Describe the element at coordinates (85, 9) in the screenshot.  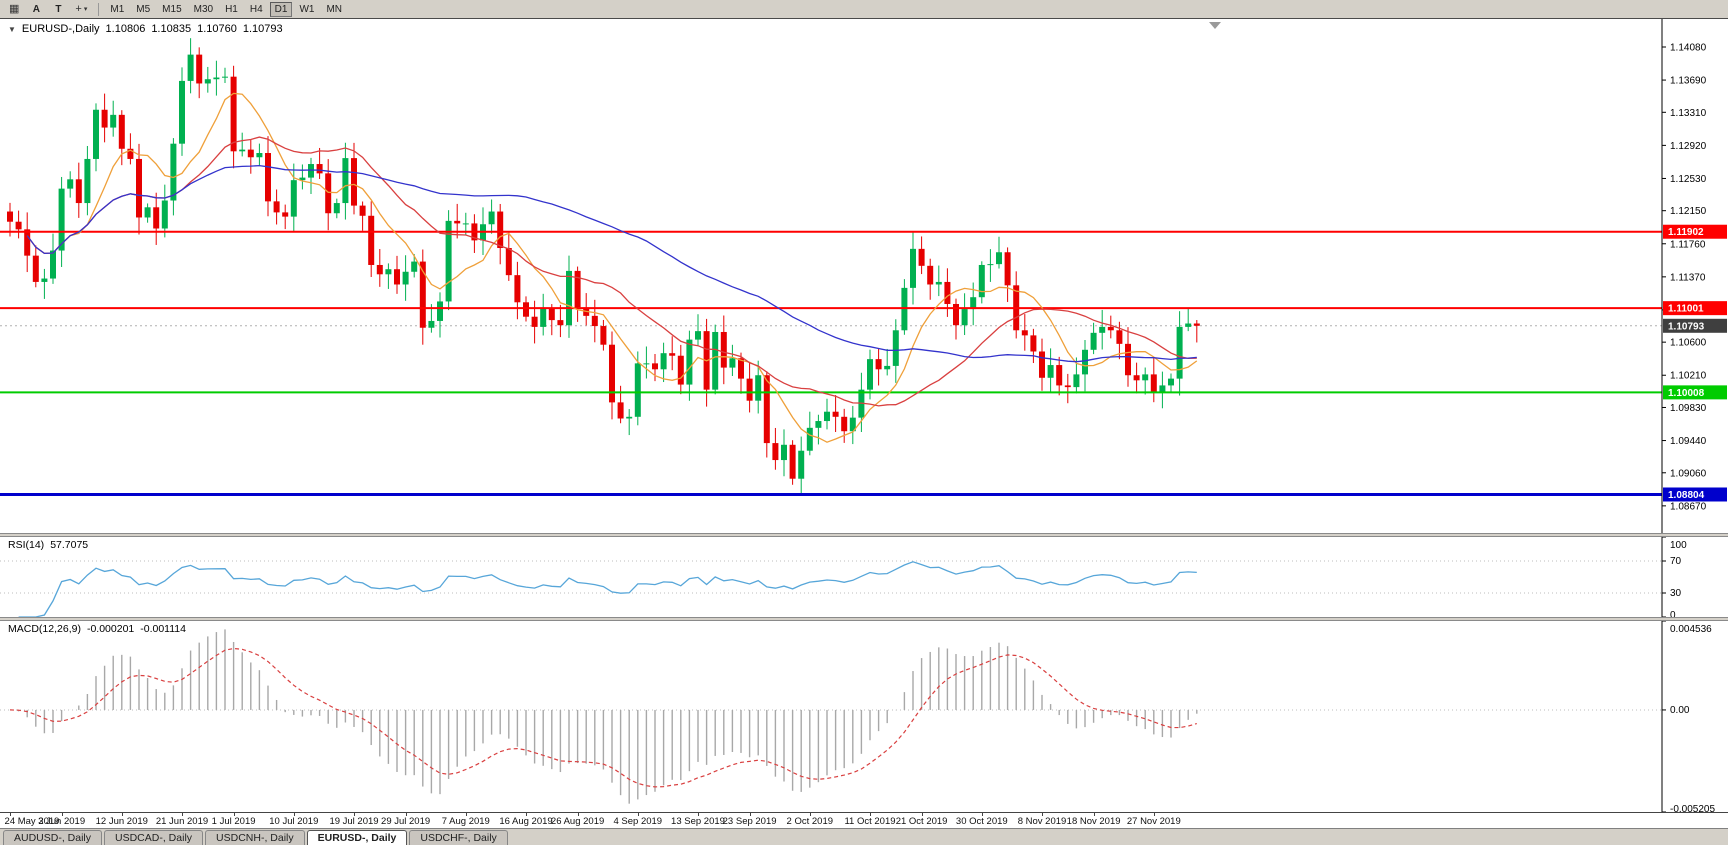
I see `chevron-down-icon: ▾` at that location.